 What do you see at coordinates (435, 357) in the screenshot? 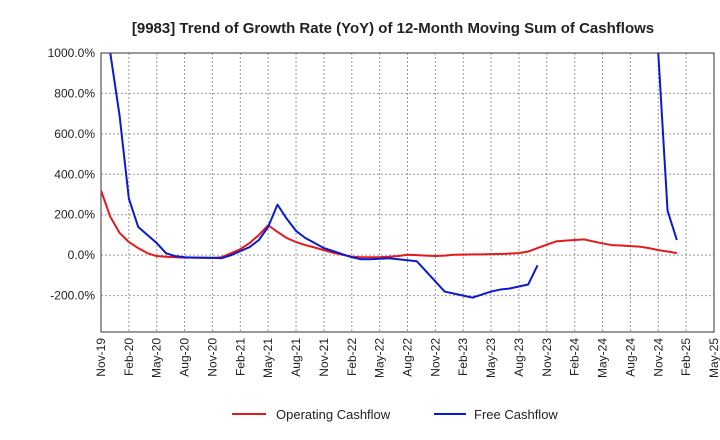
I see `x-tick-label: Nov-22` at bounding box center [435, 357].